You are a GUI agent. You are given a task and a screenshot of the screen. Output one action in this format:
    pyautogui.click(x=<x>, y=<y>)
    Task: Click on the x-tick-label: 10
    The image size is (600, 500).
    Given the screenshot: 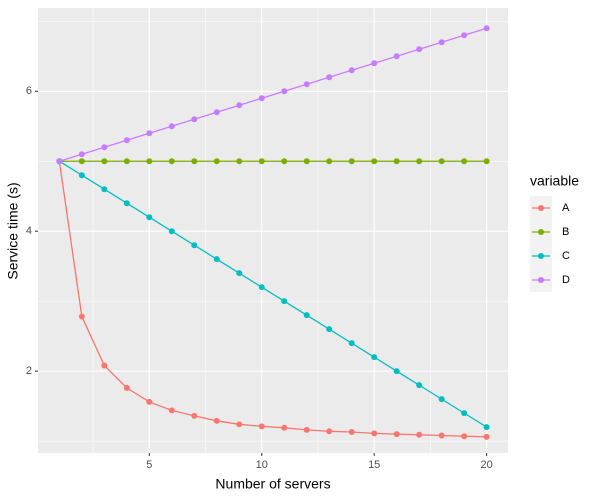 What is the action you would take?
    pyautogui.click(x=262, y=465)
    